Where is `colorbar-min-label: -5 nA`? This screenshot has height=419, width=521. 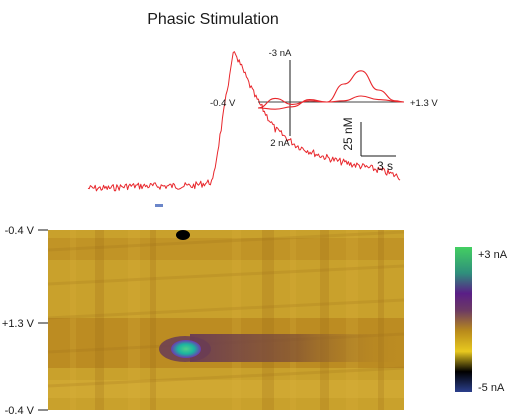
colorbar-min-label: -5 nA is located at coordinates (491, 388).